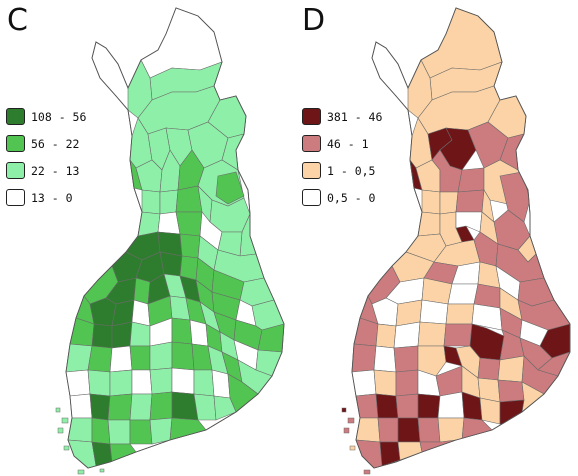  I want to click on legend-label: 1 - 0,5, so click(351, 170).